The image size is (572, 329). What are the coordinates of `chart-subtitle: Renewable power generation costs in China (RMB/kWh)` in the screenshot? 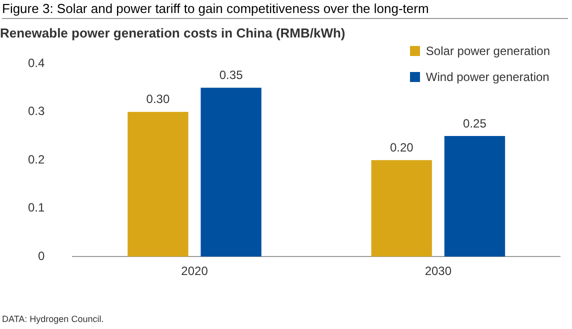 It's located at (173, 32).